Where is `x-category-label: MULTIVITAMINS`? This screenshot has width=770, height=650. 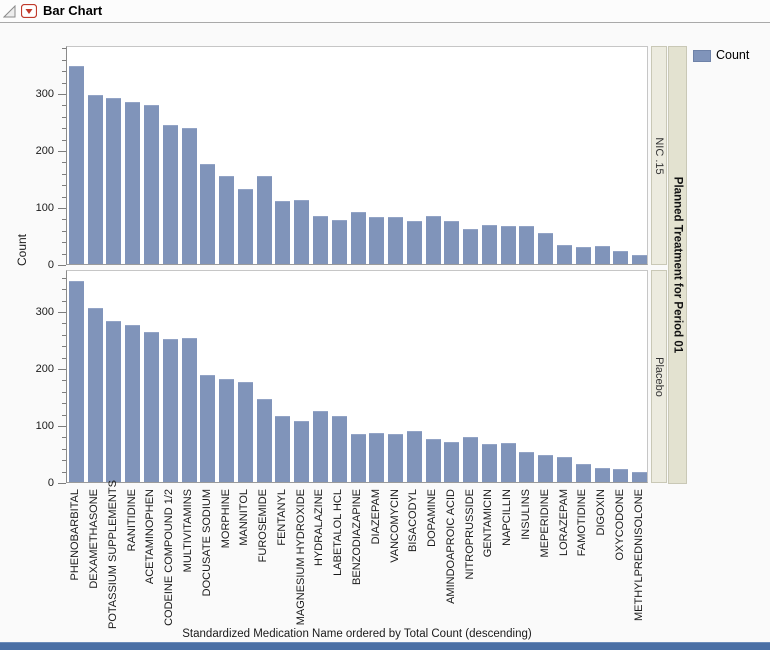 x-category-label: MULTIVITAMINS is located at coordinates (188, 531).